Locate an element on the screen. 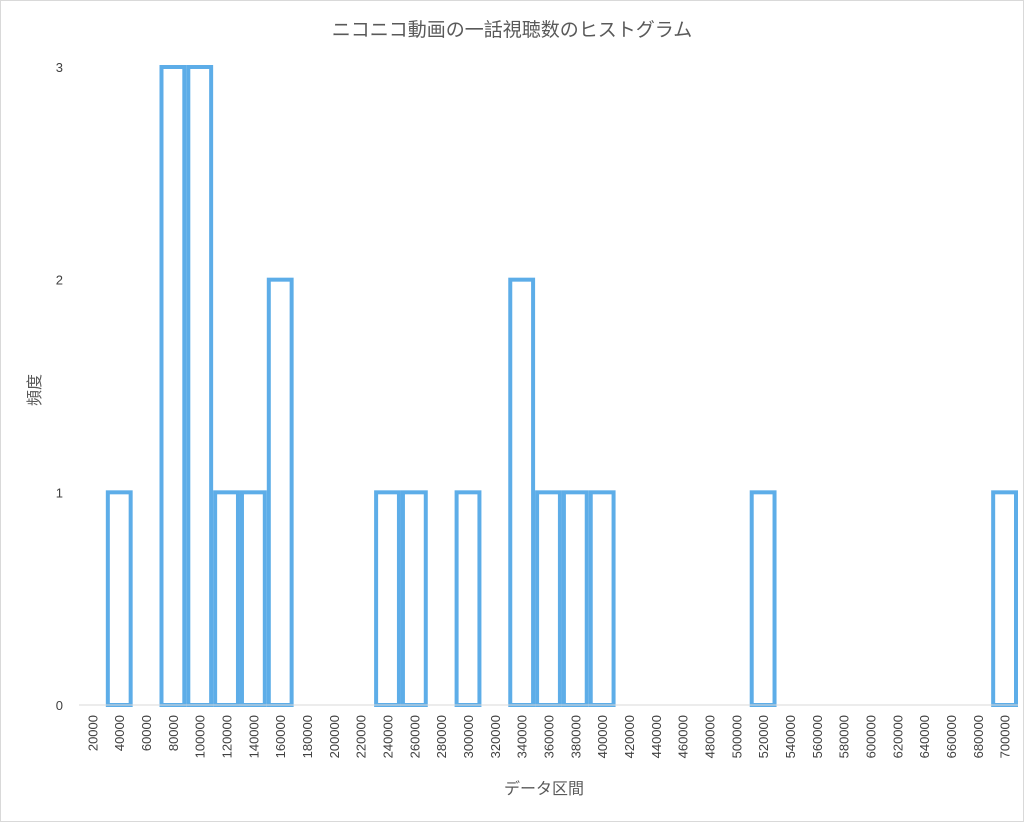 The width and height of the screenshot is (1024, 822). x-tick-label: 340000 is located at coordinates (522, 736).